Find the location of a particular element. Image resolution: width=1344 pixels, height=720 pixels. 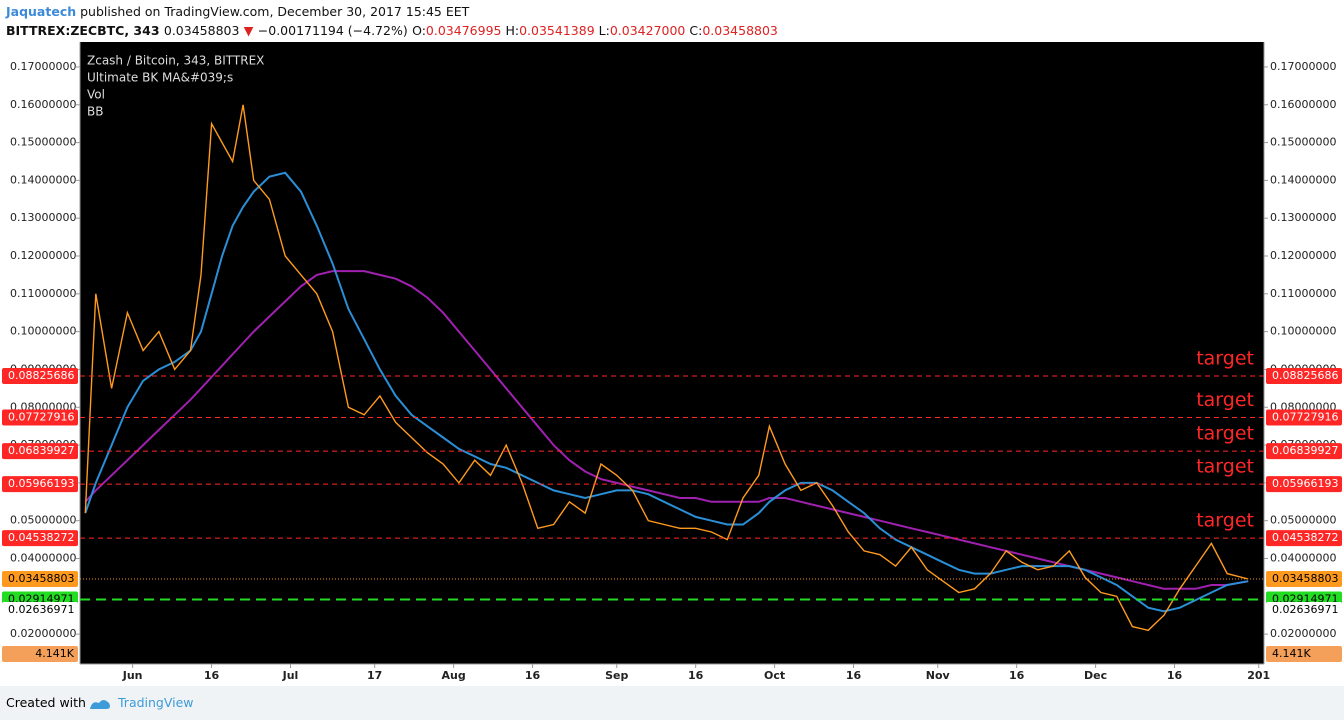

x-tick-label: Aug is located at coordinates (454, 675).